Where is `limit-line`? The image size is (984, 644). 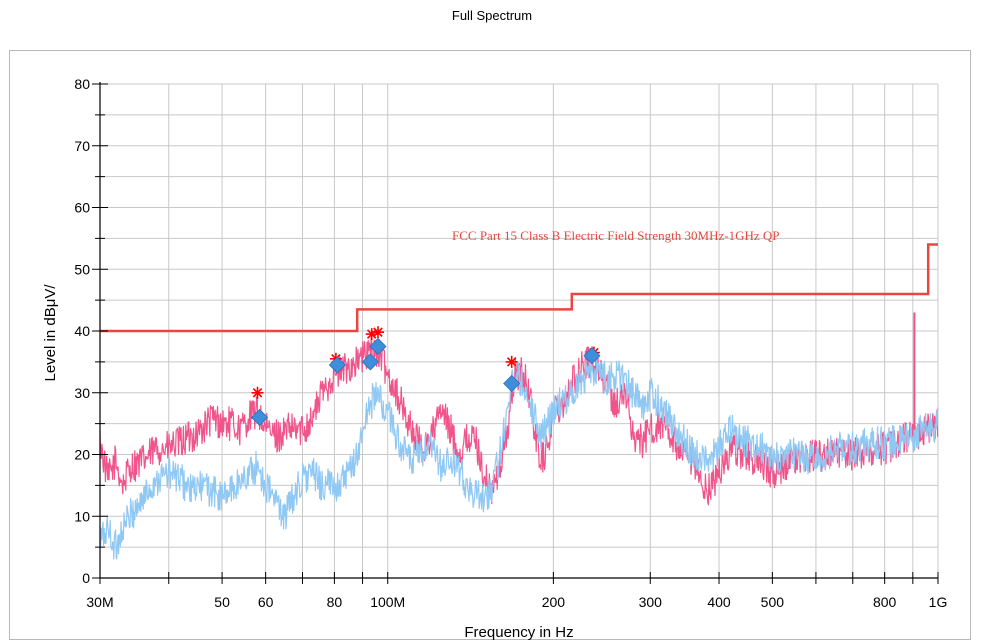
limit-line is located at coordinates (519, 288).